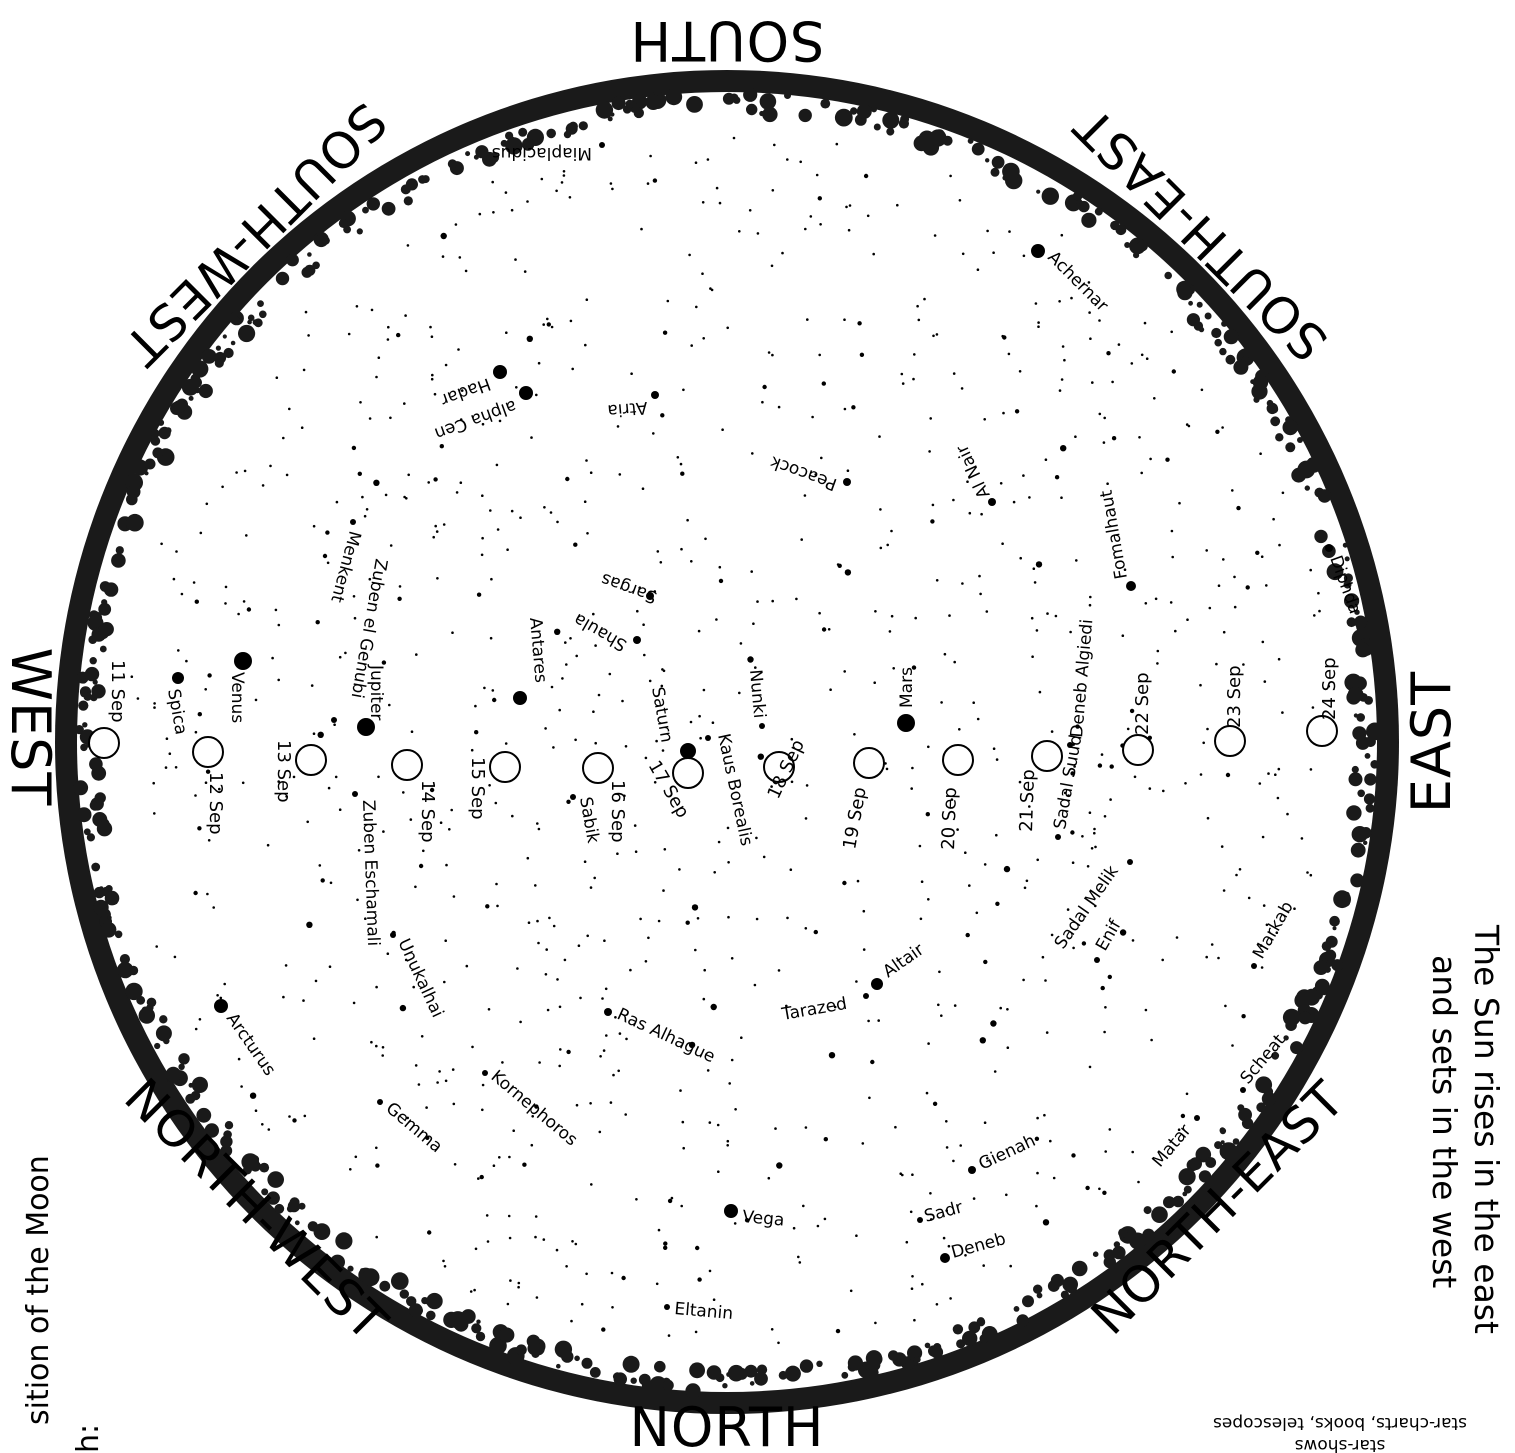  I want to click on planet-label: Mars, so click(907, 687).